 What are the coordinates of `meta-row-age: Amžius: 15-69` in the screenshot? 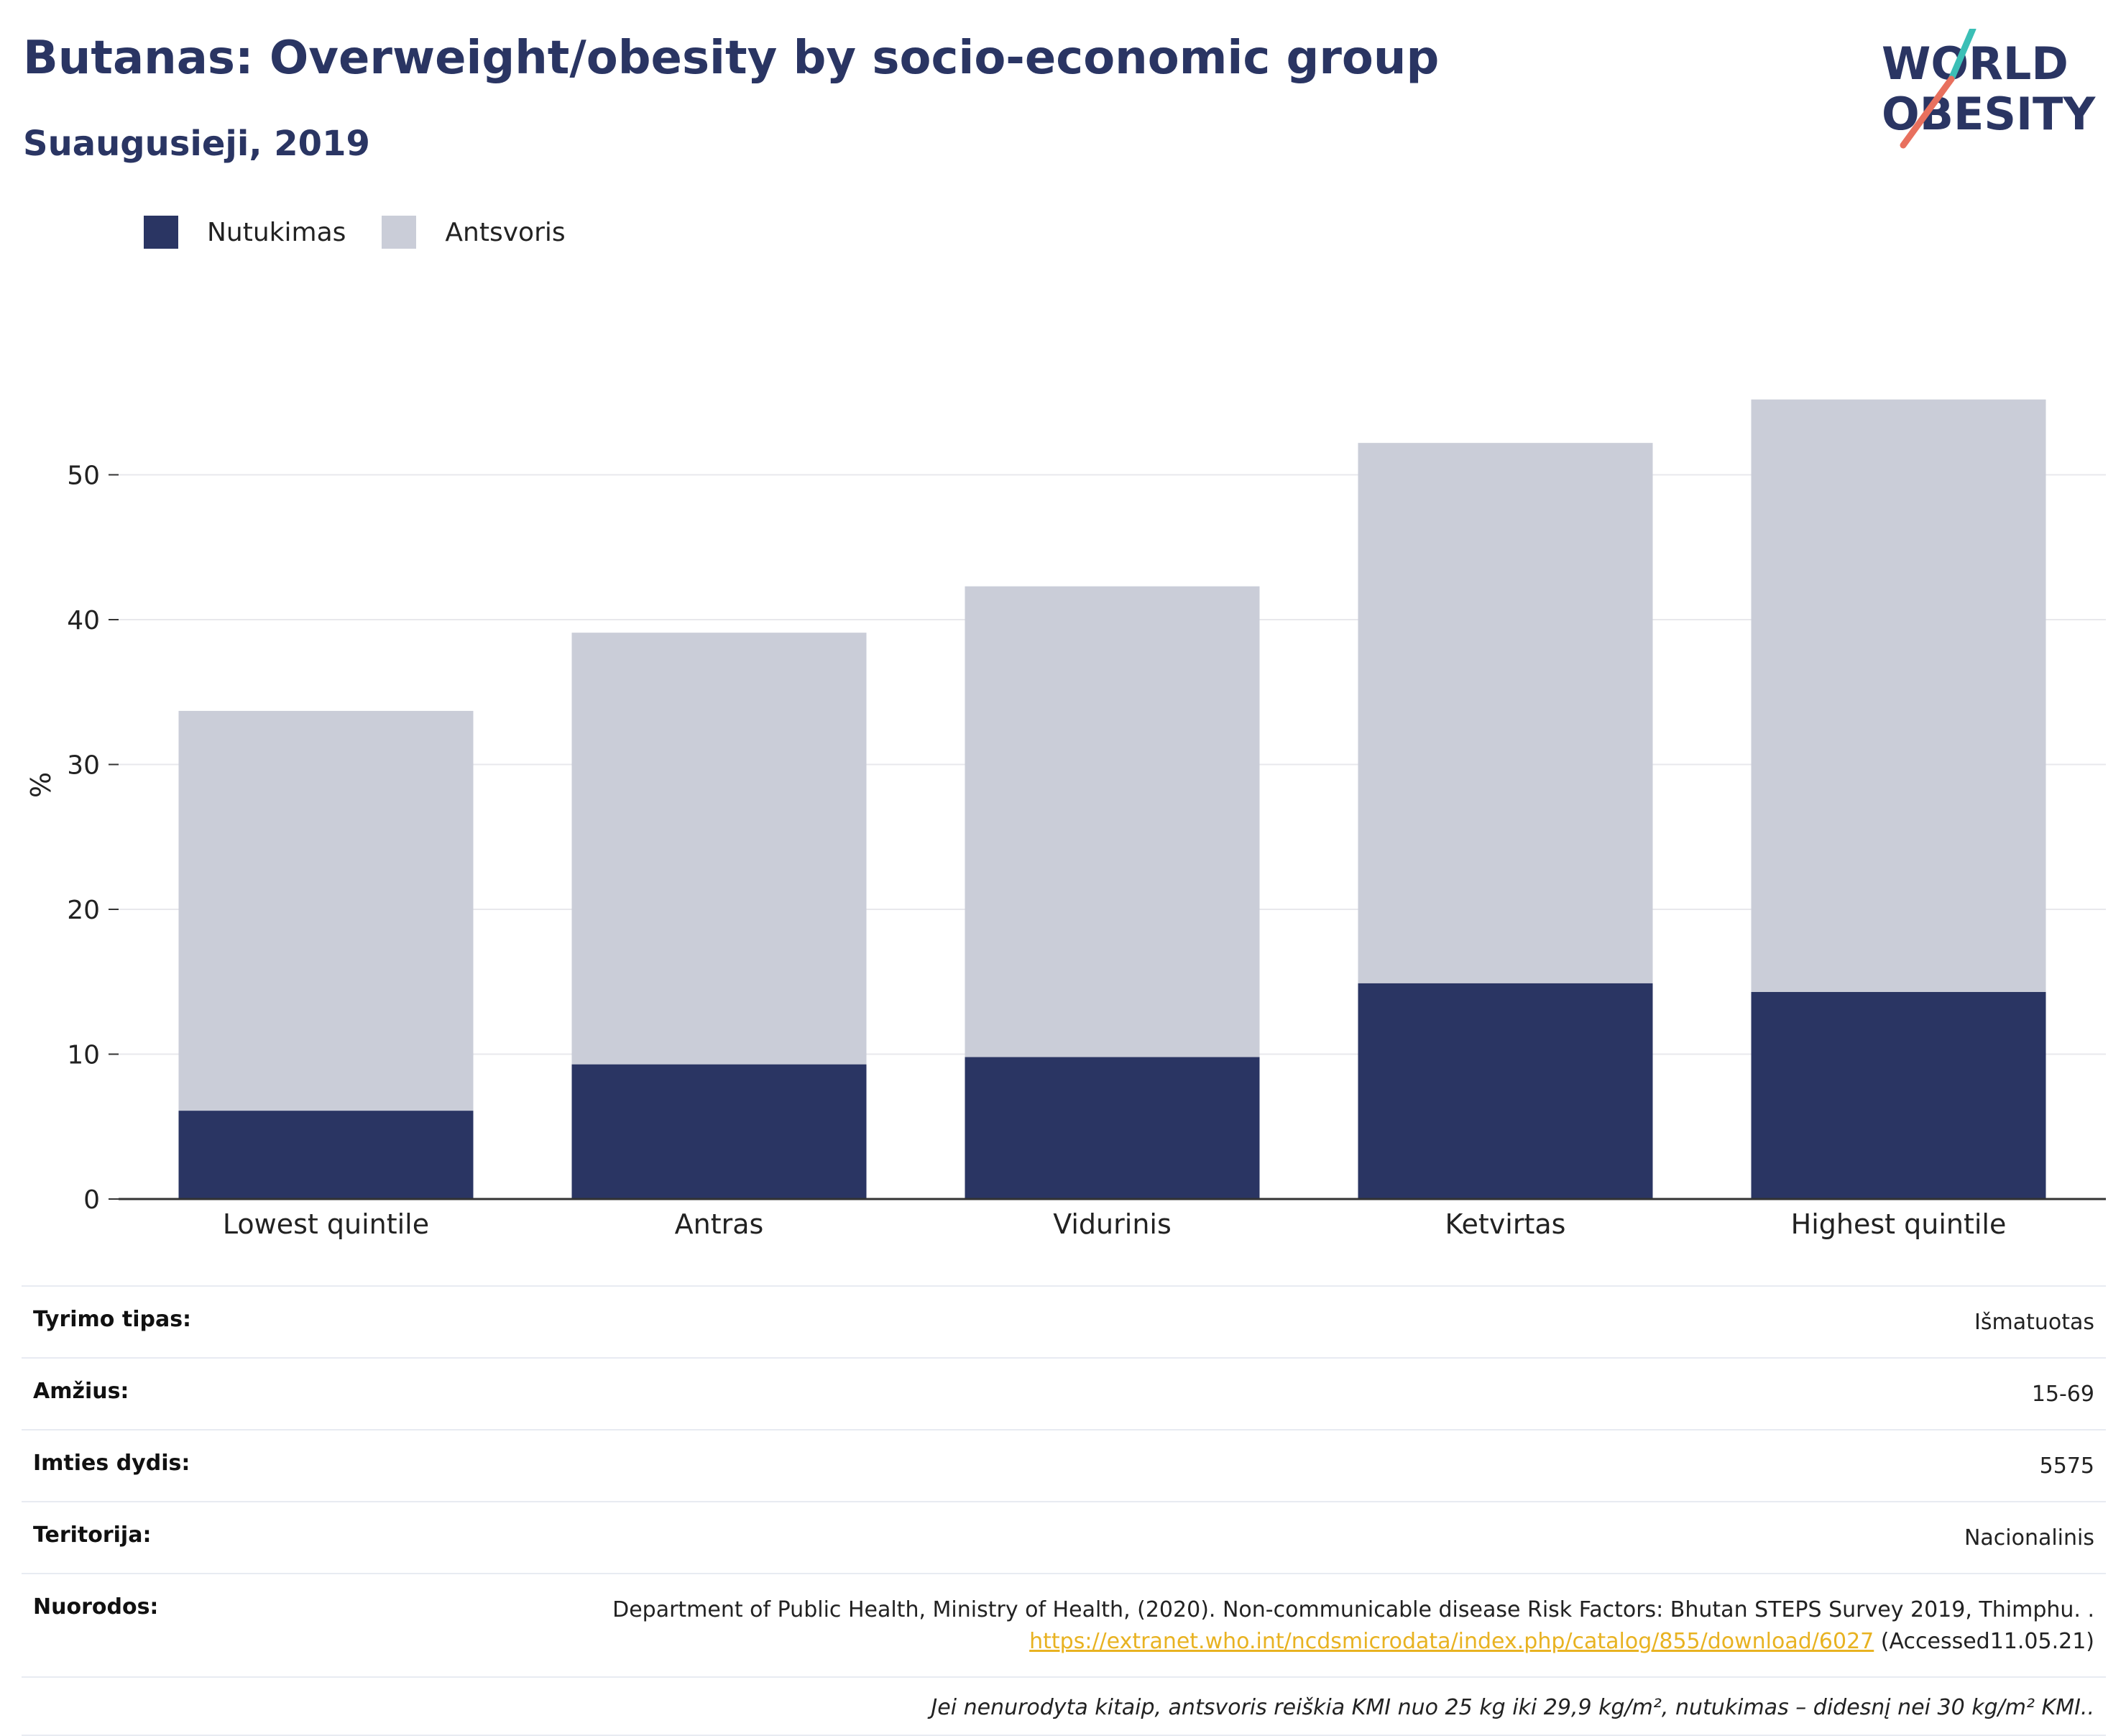 It's located at (1064, 1393).